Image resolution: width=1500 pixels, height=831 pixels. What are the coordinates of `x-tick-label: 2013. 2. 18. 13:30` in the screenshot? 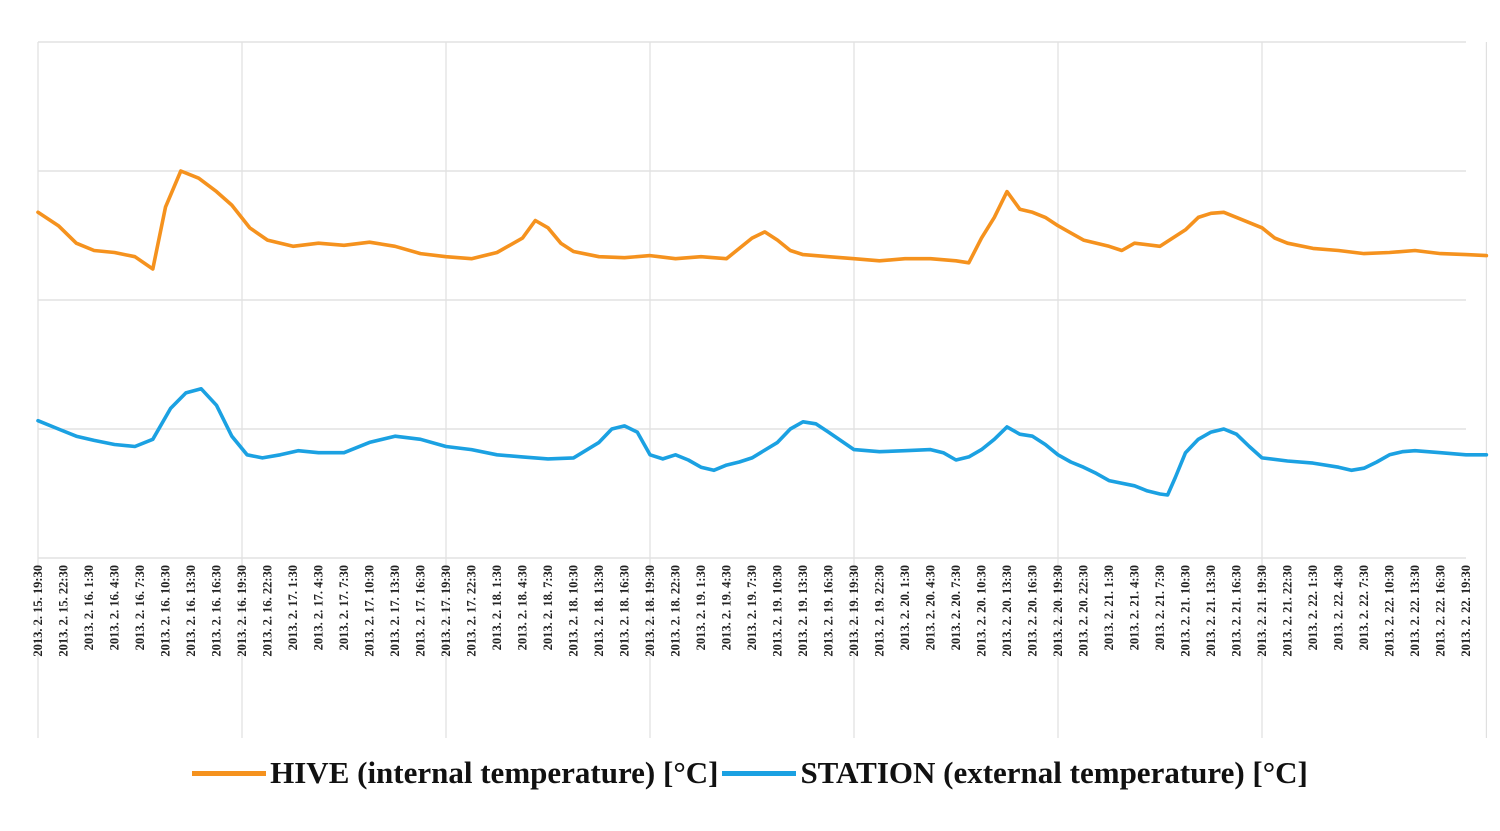 It's located at (599, 611).